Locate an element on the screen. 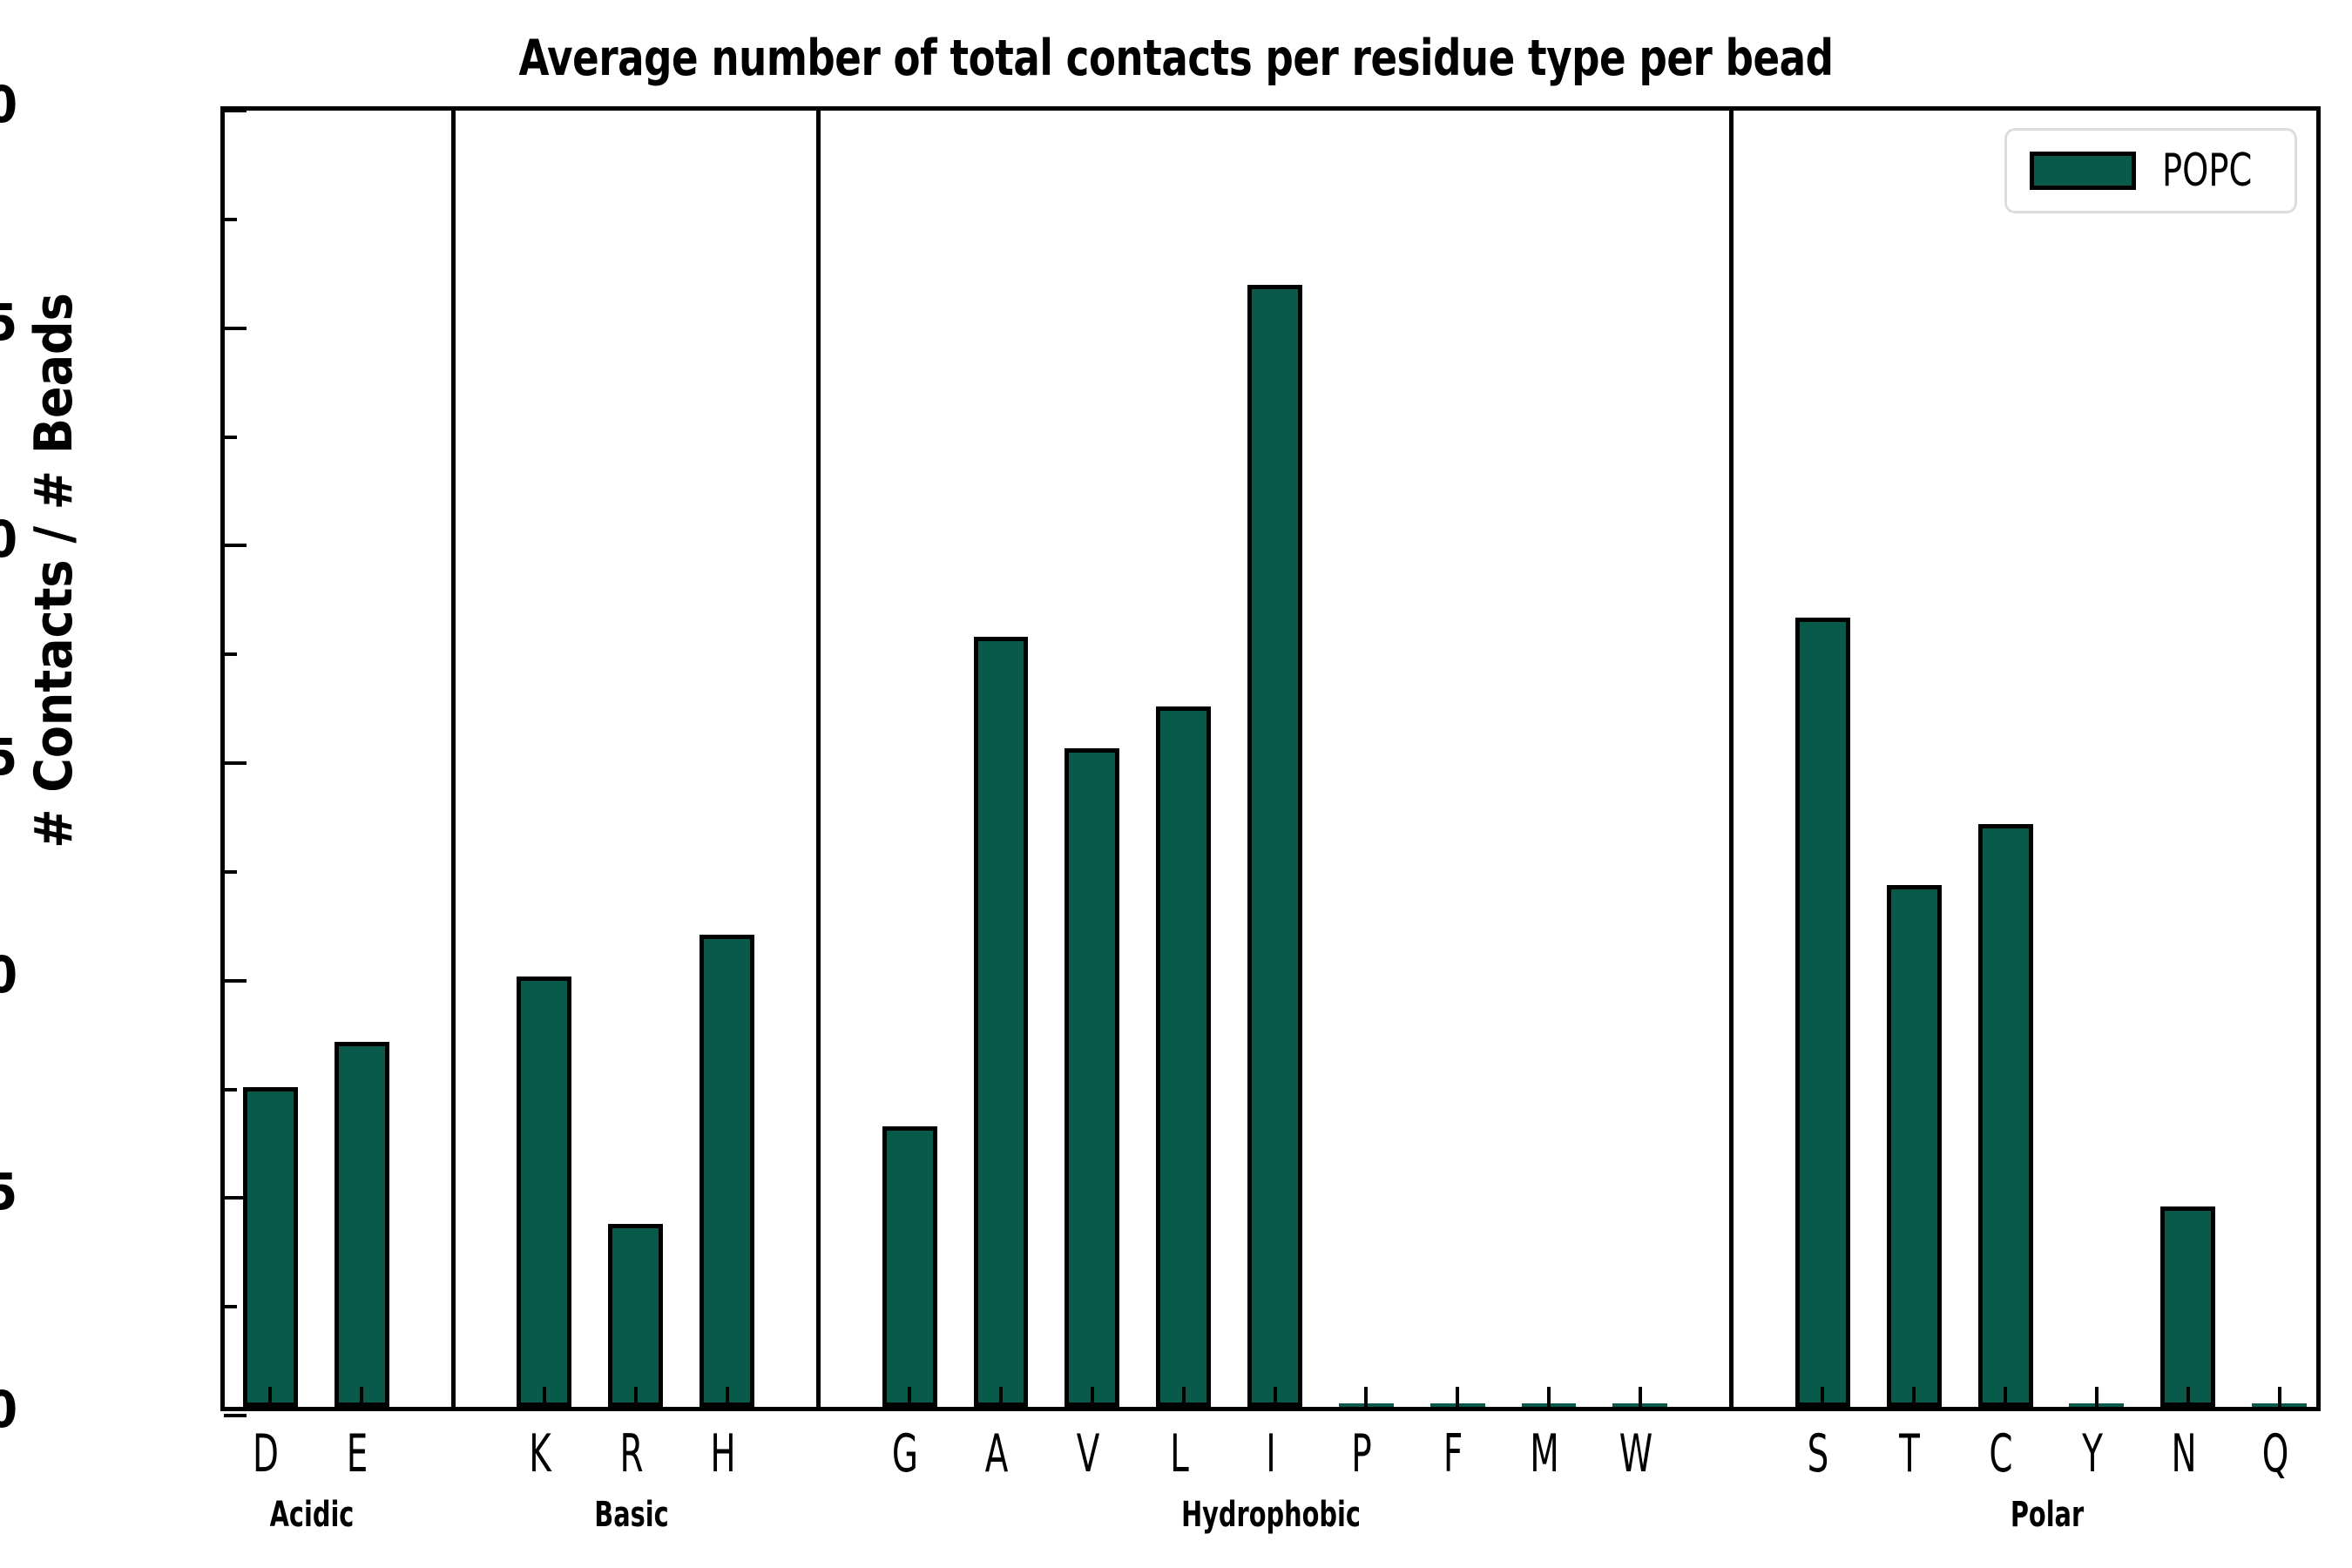  bar-V is located at coordinates (1092, 1077).